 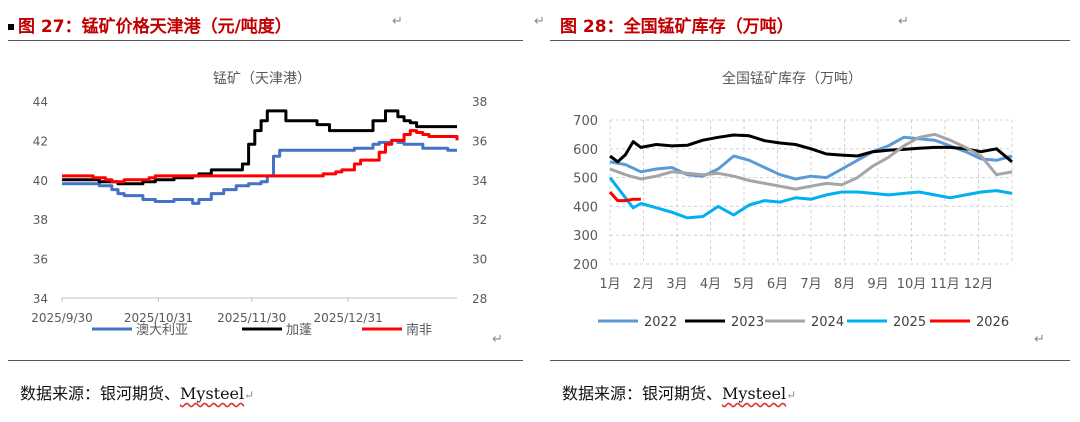 I want to click on y-tick-label-right: 30, so click(x=479, y=260).